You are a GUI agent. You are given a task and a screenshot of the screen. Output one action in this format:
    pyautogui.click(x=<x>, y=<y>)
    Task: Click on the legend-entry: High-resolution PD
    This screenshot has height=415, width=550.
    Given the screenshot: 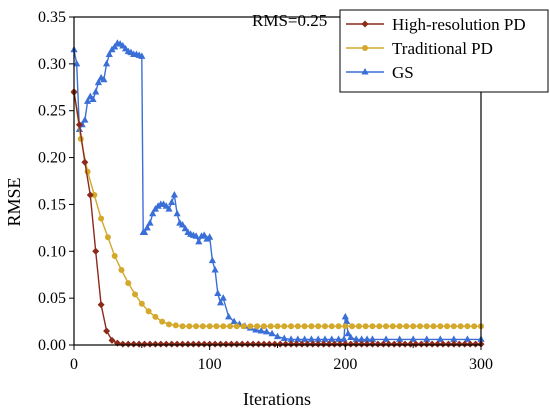 What is the action you would take?
    pyautogui.click(x=436, y=24)
    